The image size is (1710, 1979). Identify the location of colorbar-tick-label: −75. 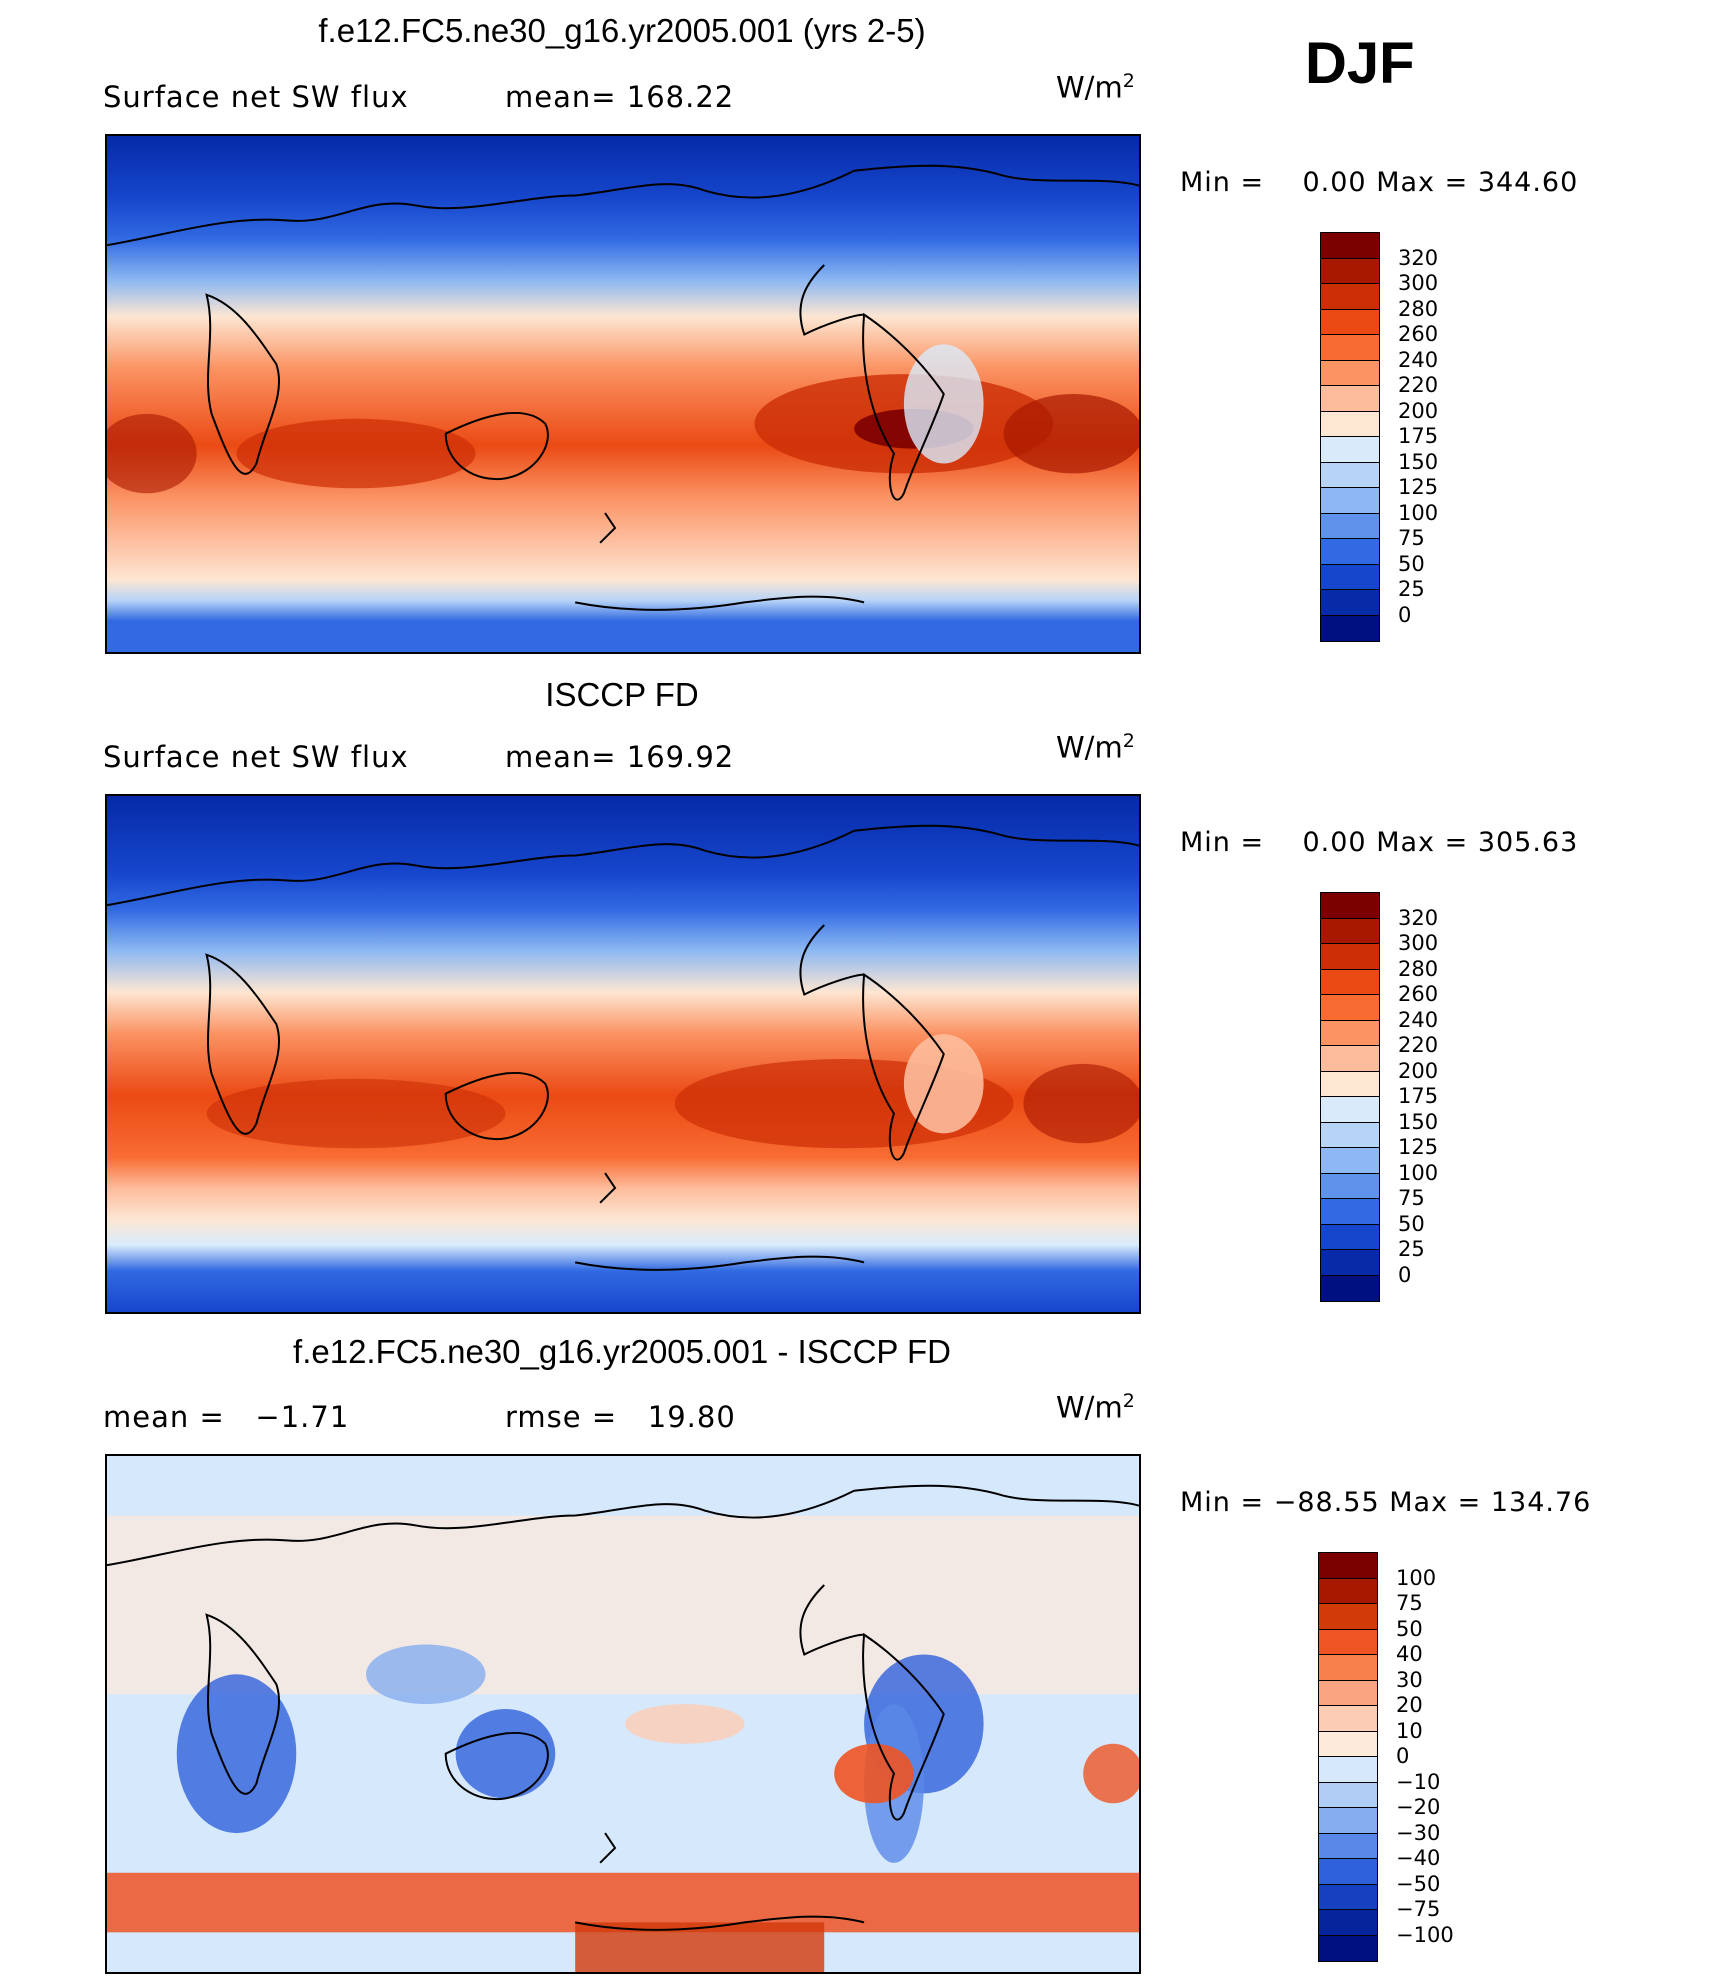
(1418, 1909).